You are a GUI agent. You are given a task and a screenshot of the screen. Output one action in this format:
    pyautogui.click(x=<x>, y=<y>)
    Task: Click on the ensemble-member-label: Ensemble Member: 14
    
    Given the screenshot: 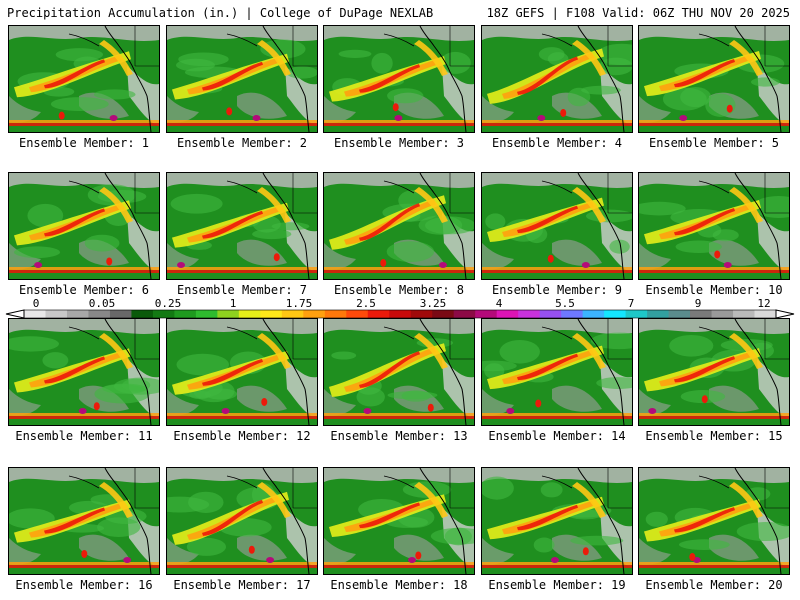 What is the action you would take?
    pyautogui.click(x=557, y=436)
    